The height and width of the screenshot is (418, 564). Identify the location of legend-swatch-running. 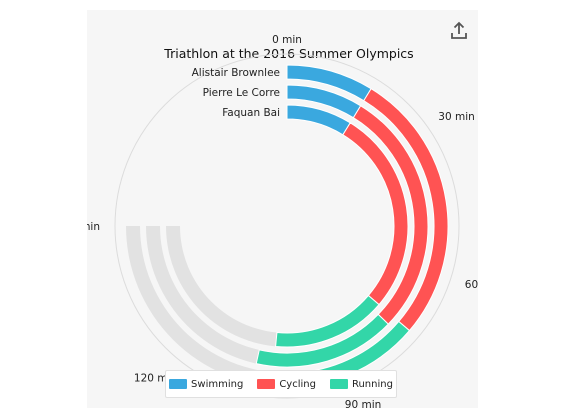
(338, 384).